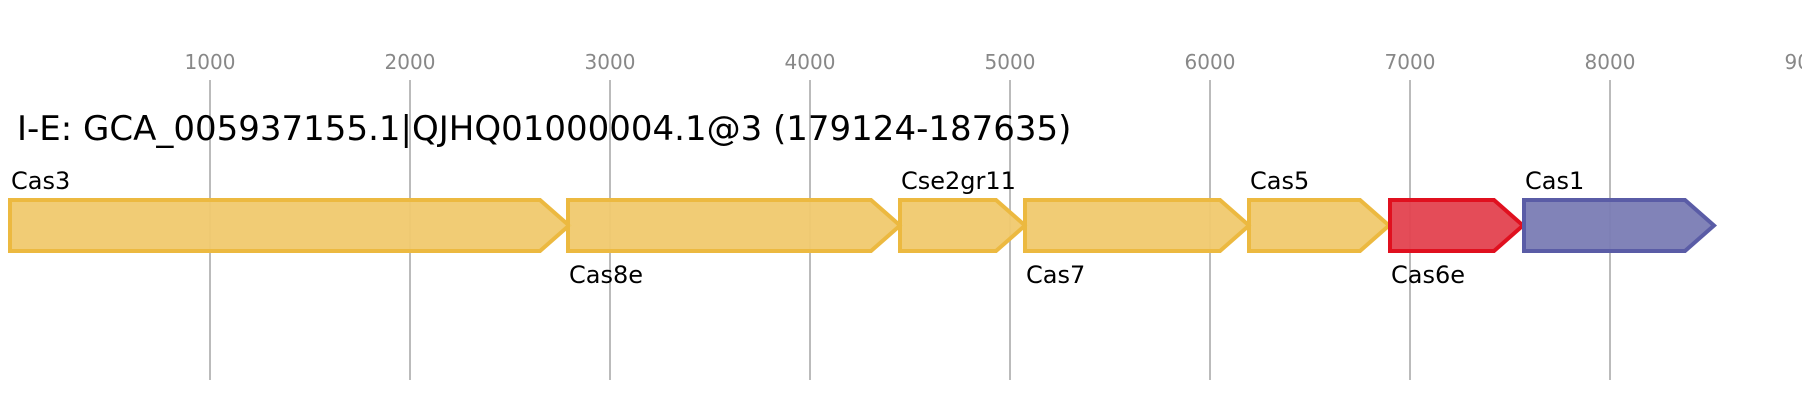 Image resolution: width=1802 pixels, height=400 pixels. What do you see at coordinates (735, 225) in the screenshot?
I see `gene-arrow-cas8e` at bounding box center [735, 225].